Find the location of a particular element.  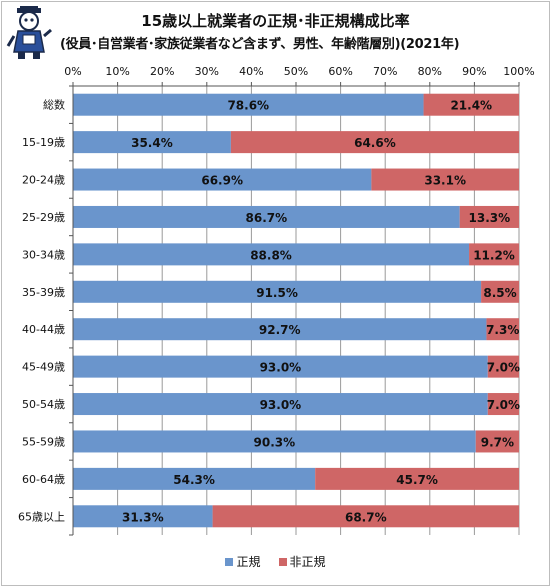

category-label: 30-34歳 is located at coordinates (43, 254).